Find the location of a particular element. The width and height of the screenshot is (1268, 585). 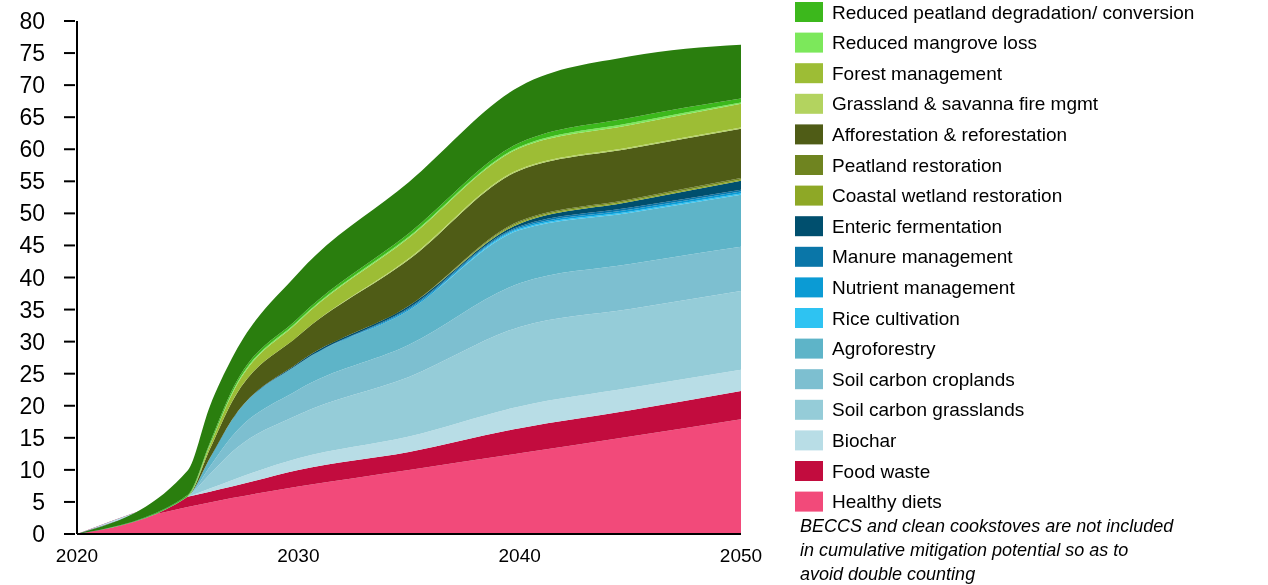

y-tick-label: 25 is located at coordinates (32, 373).